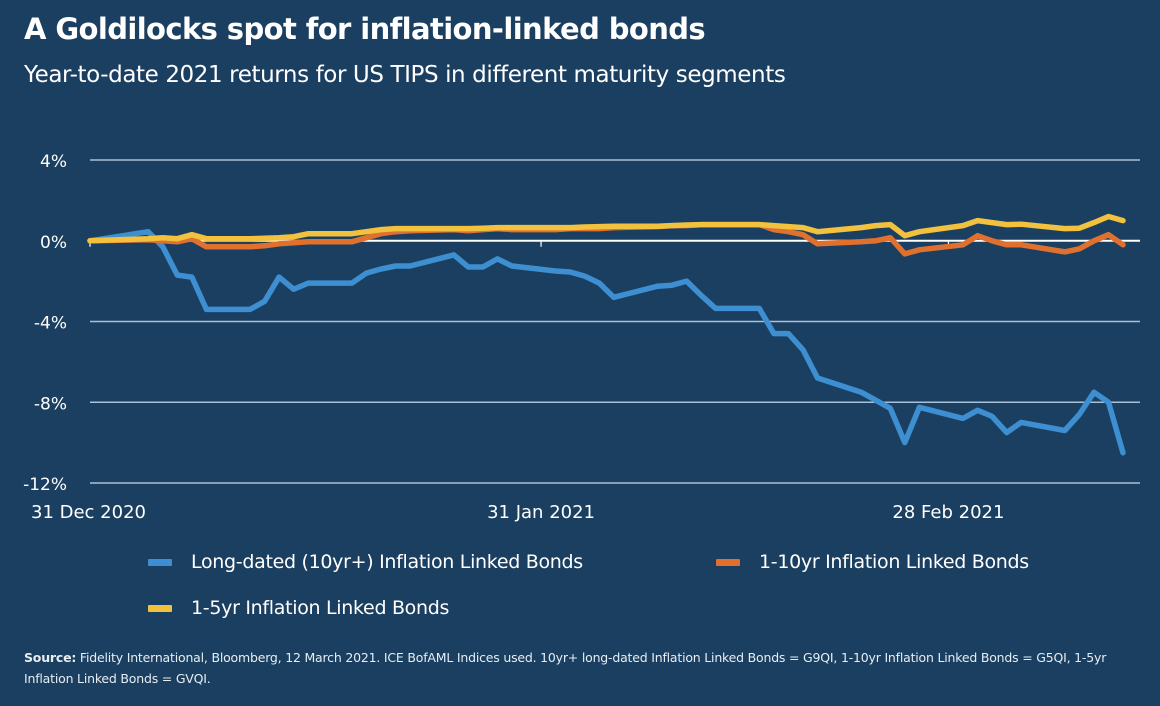 Image resolution: width=1160 pixels, height=706 pixels. What do you see at coordinates (541, 512) in the screenshot?
I see `x-tick-label: 31 Jan 2021` at bounding box center [541, 512].